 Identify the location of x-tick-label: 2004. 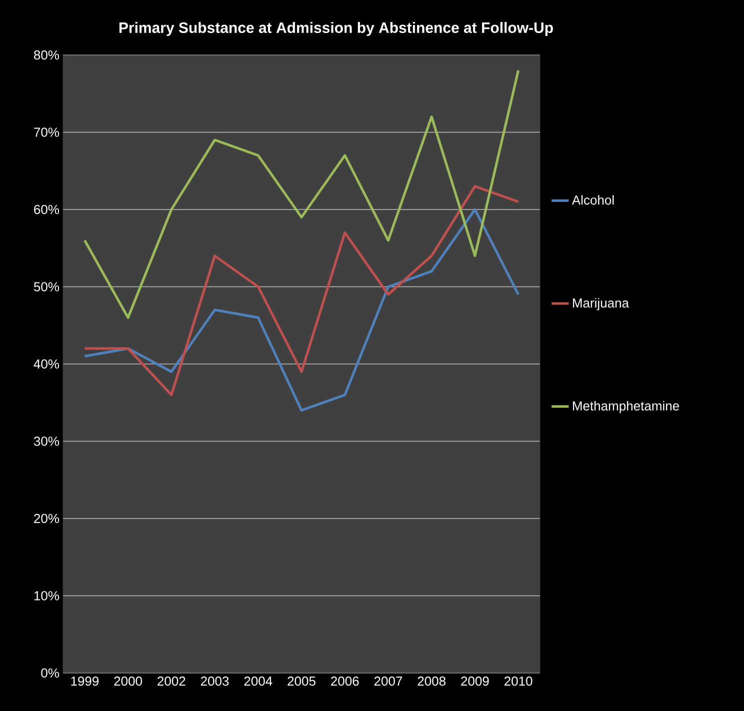
(258, 681).